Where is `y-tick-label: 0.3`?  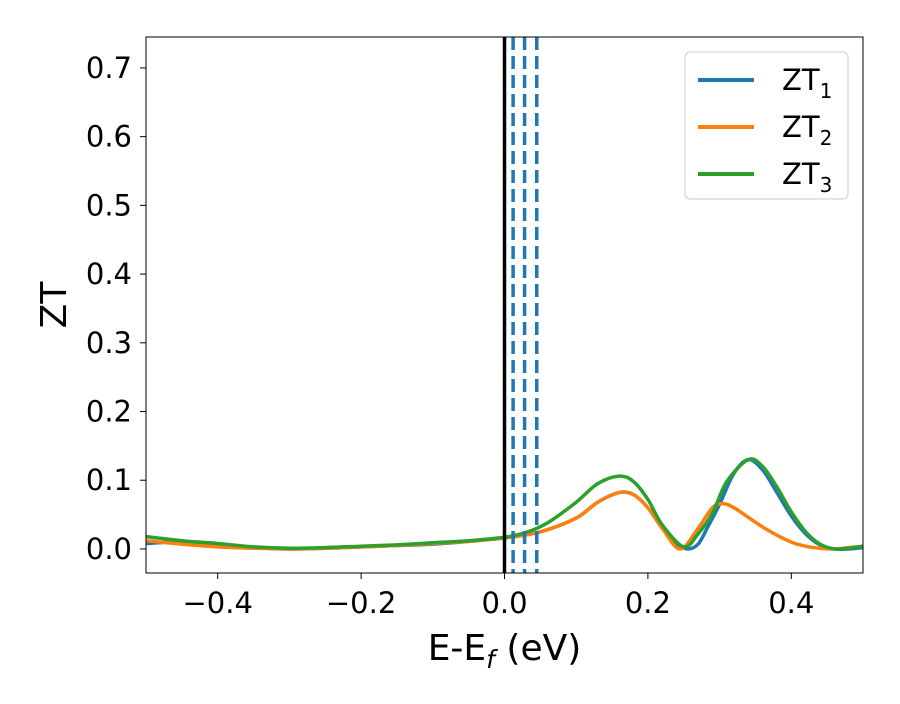 y-tick-label: 0.3 is located at coordinates (109, 343).